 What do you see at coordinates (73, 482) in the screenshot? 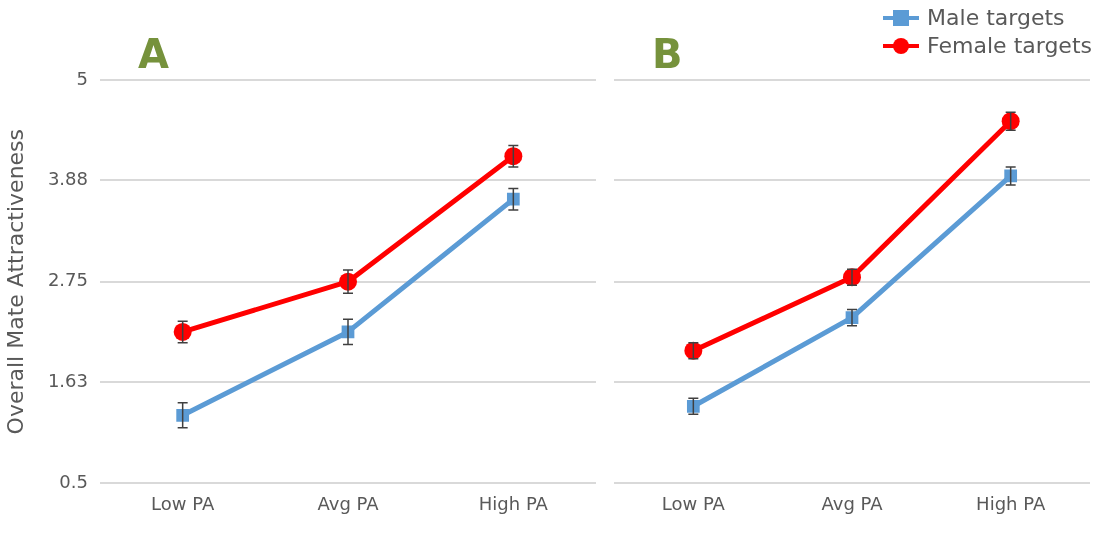
I see `y-tick-label: 0.5` at bounding box center [73, 482].